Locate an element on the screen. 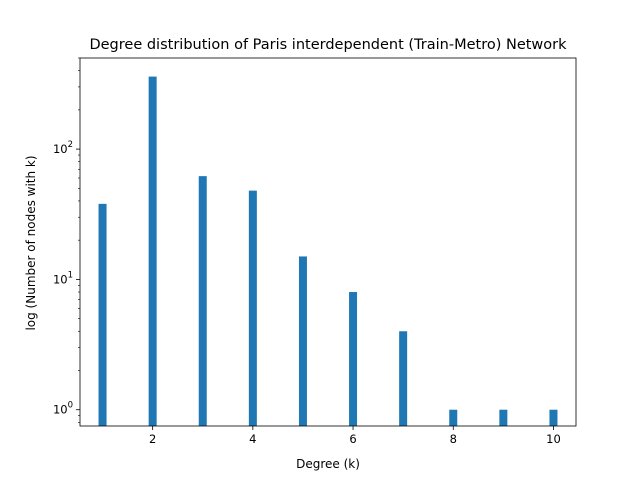 The height and width of the screenshot is (480, 640). y-tick-label: 10² is located at coordinates (63, 148).